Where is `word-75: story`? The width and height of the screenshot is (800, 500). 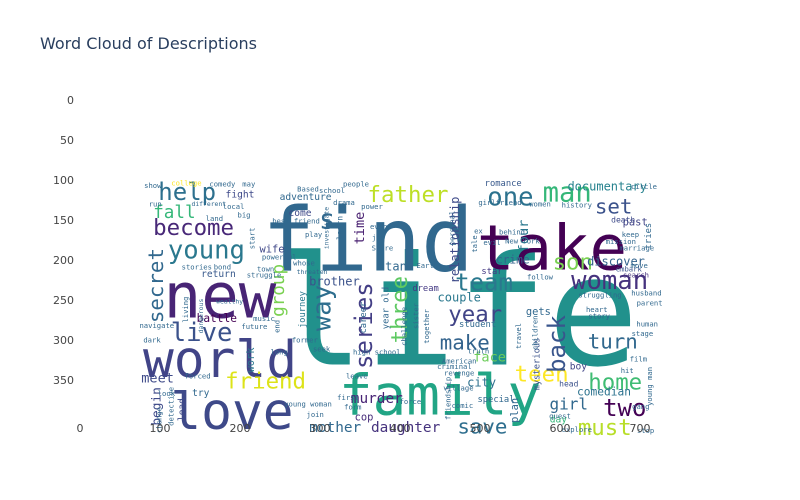 word-75: story is located at coordinates (599, 316).